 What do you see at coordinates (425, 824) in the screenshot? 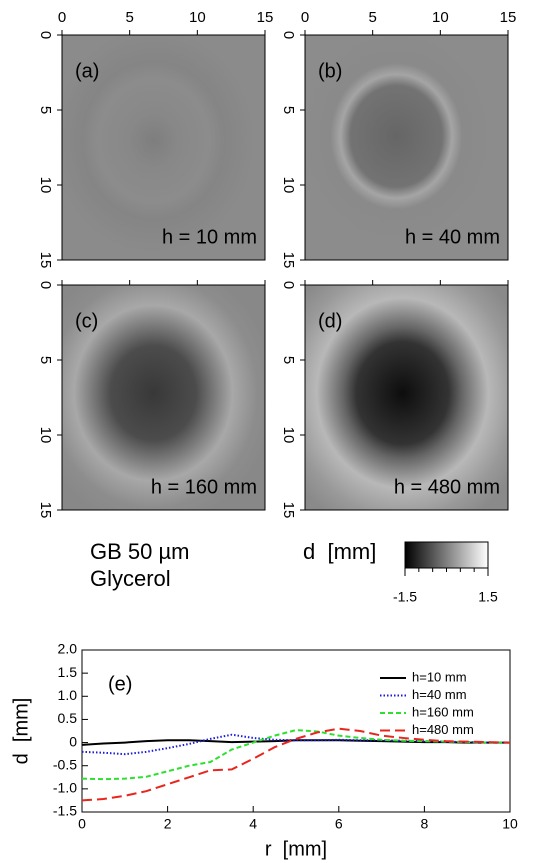
I see `x-tick-label: 8` at bounding box center [425, 824].